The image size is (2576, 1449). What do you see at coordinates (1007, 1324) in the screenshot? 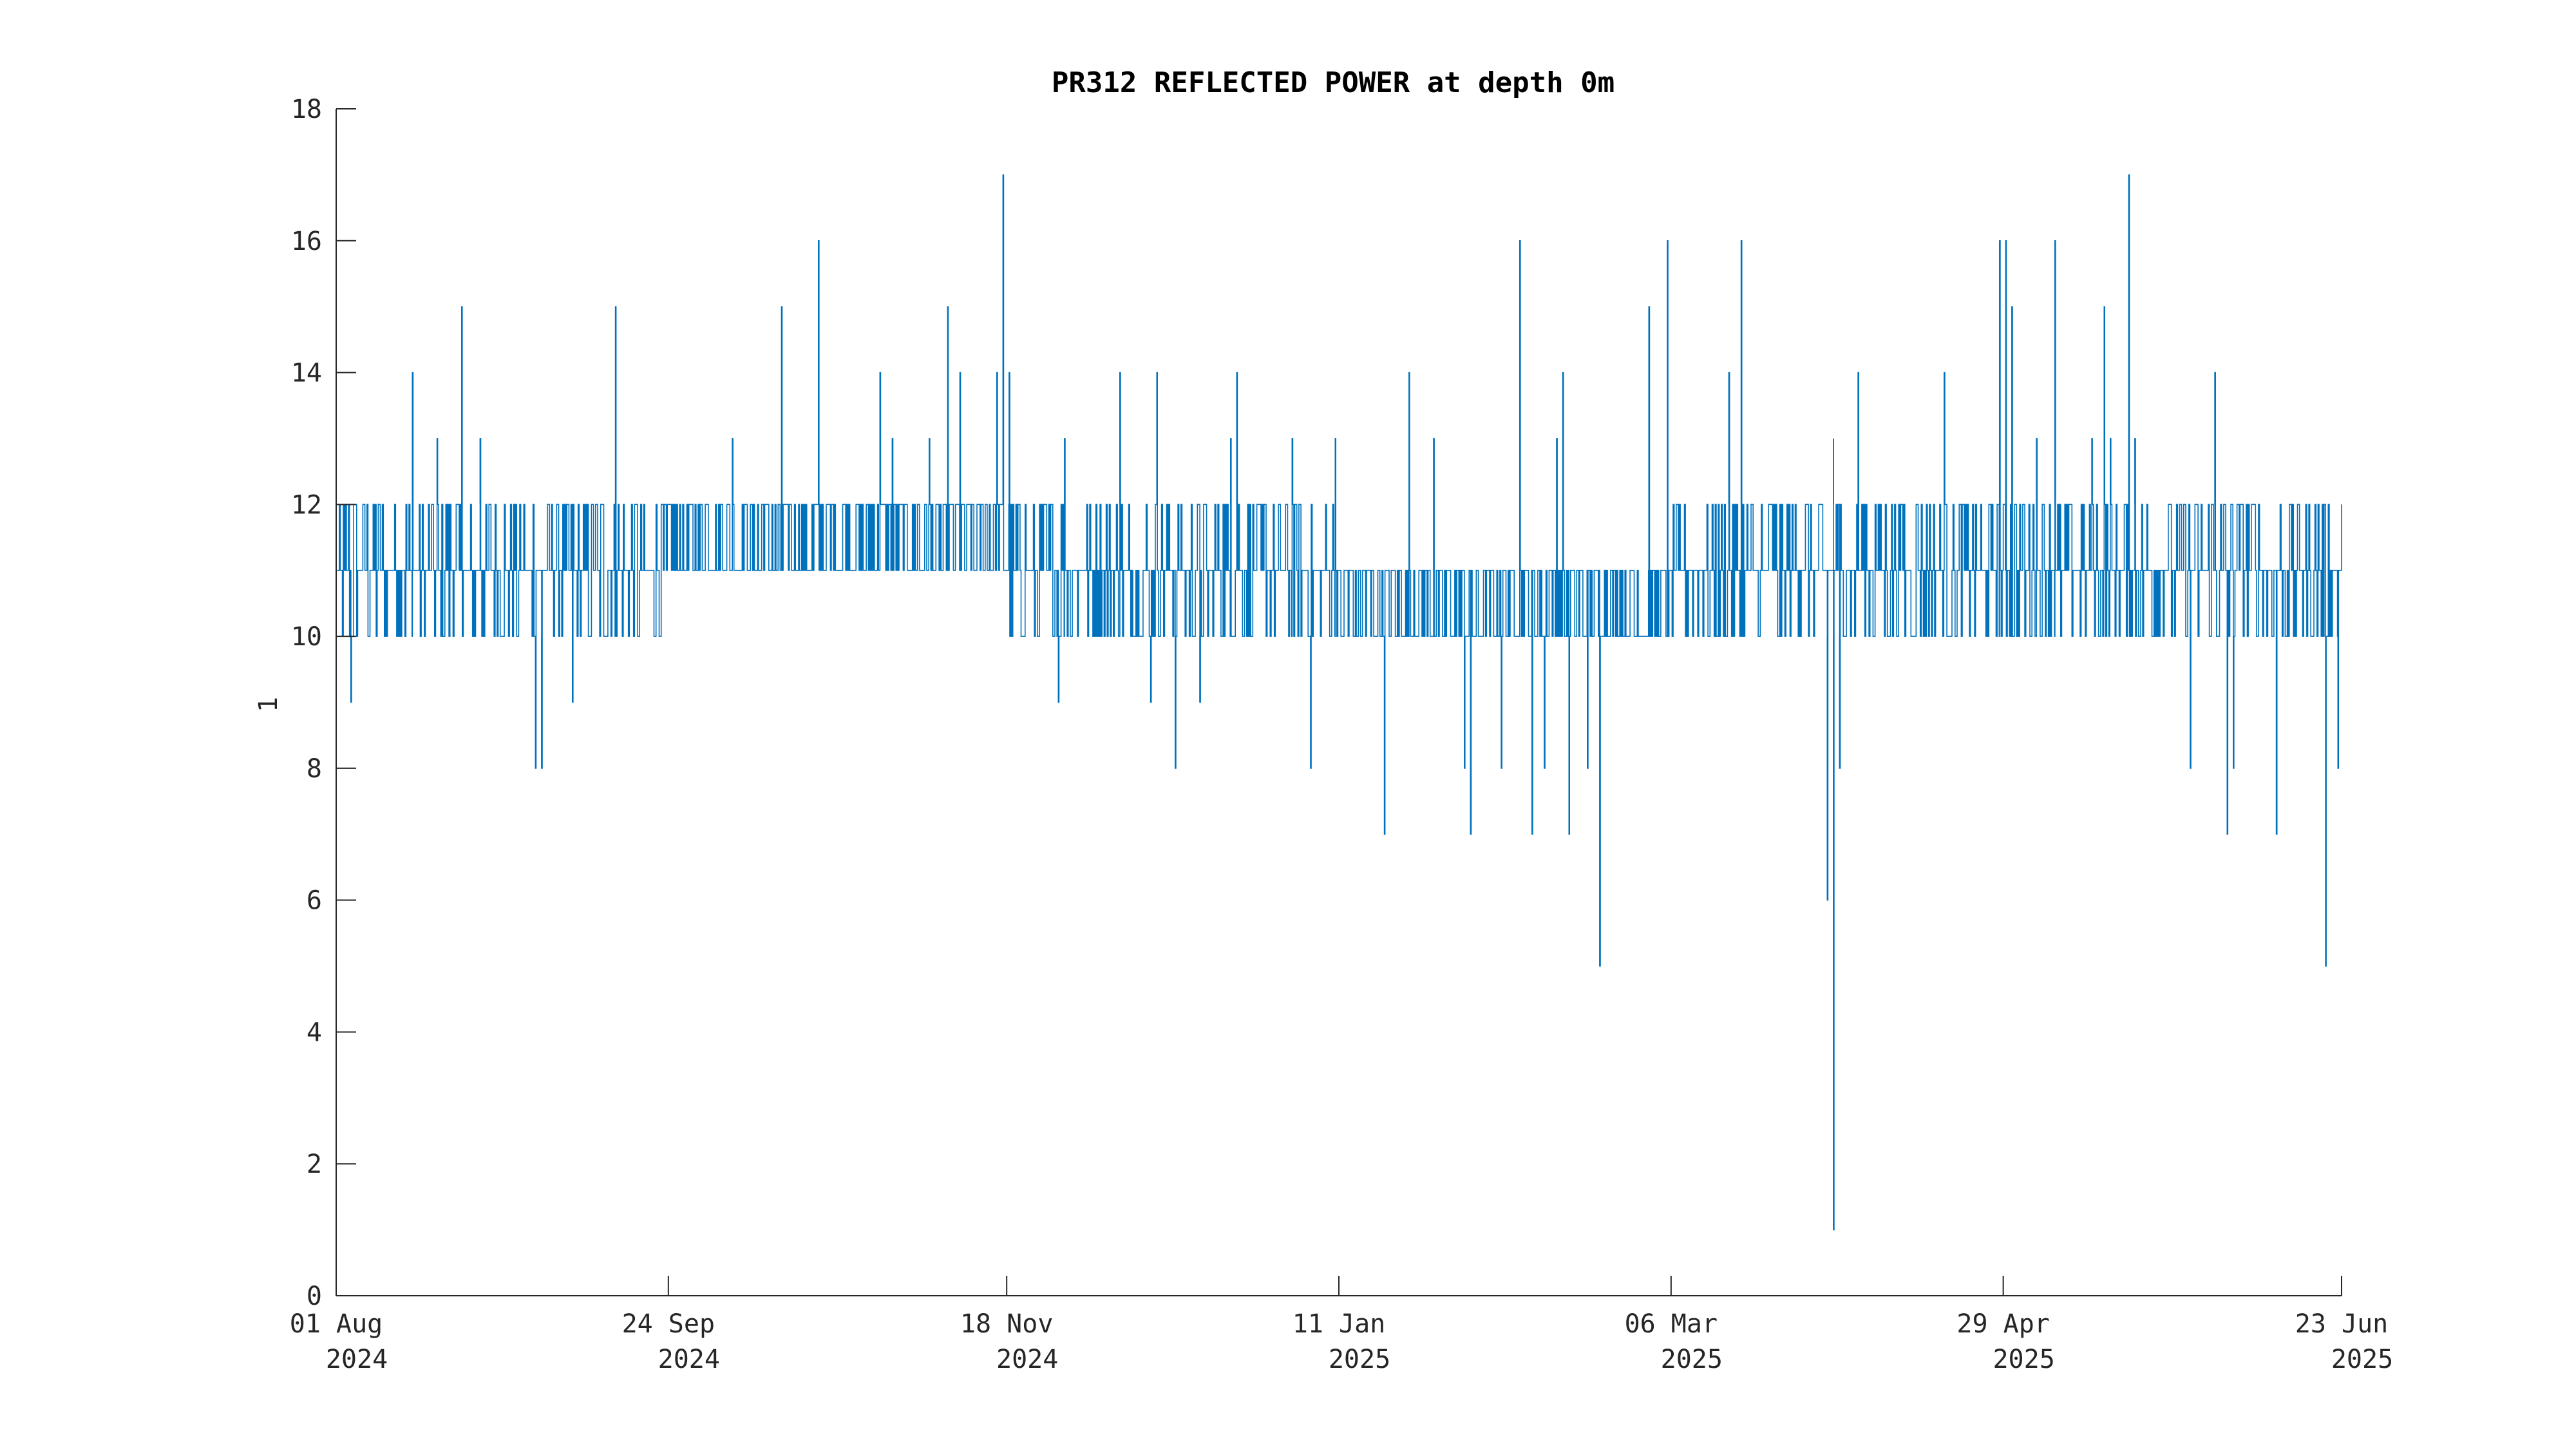
I see `x-tick-label: 18 Nov` at bounding box center [1007, 1324].